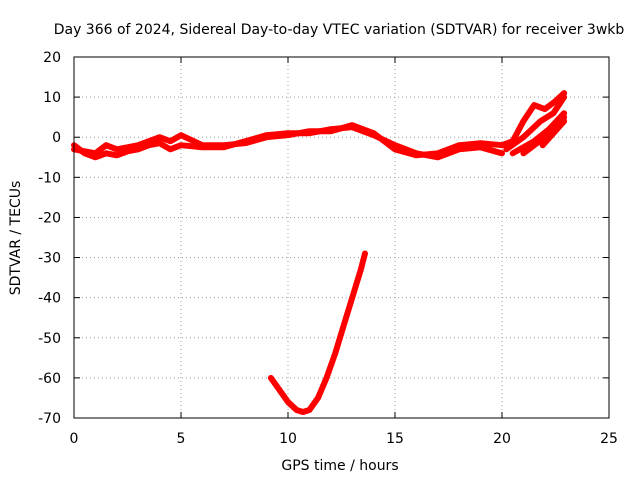 This screenshot has height=480, width=640. I want to click on y-tick-label: -60, so click(49, 379).